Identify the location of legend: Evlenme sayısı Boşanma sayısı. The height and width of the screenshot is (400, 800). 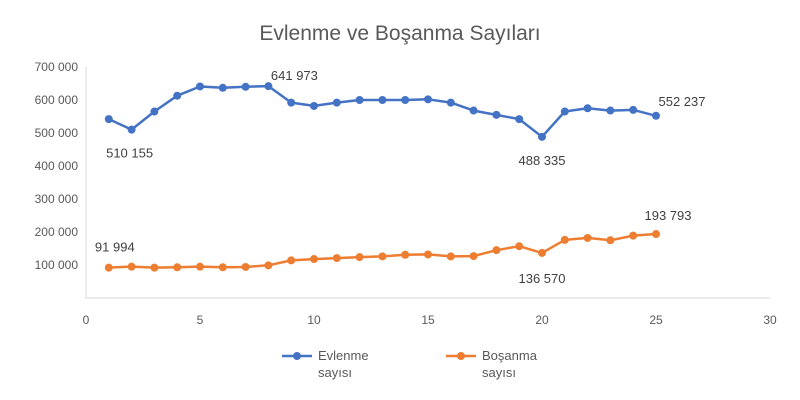
(410, 364).